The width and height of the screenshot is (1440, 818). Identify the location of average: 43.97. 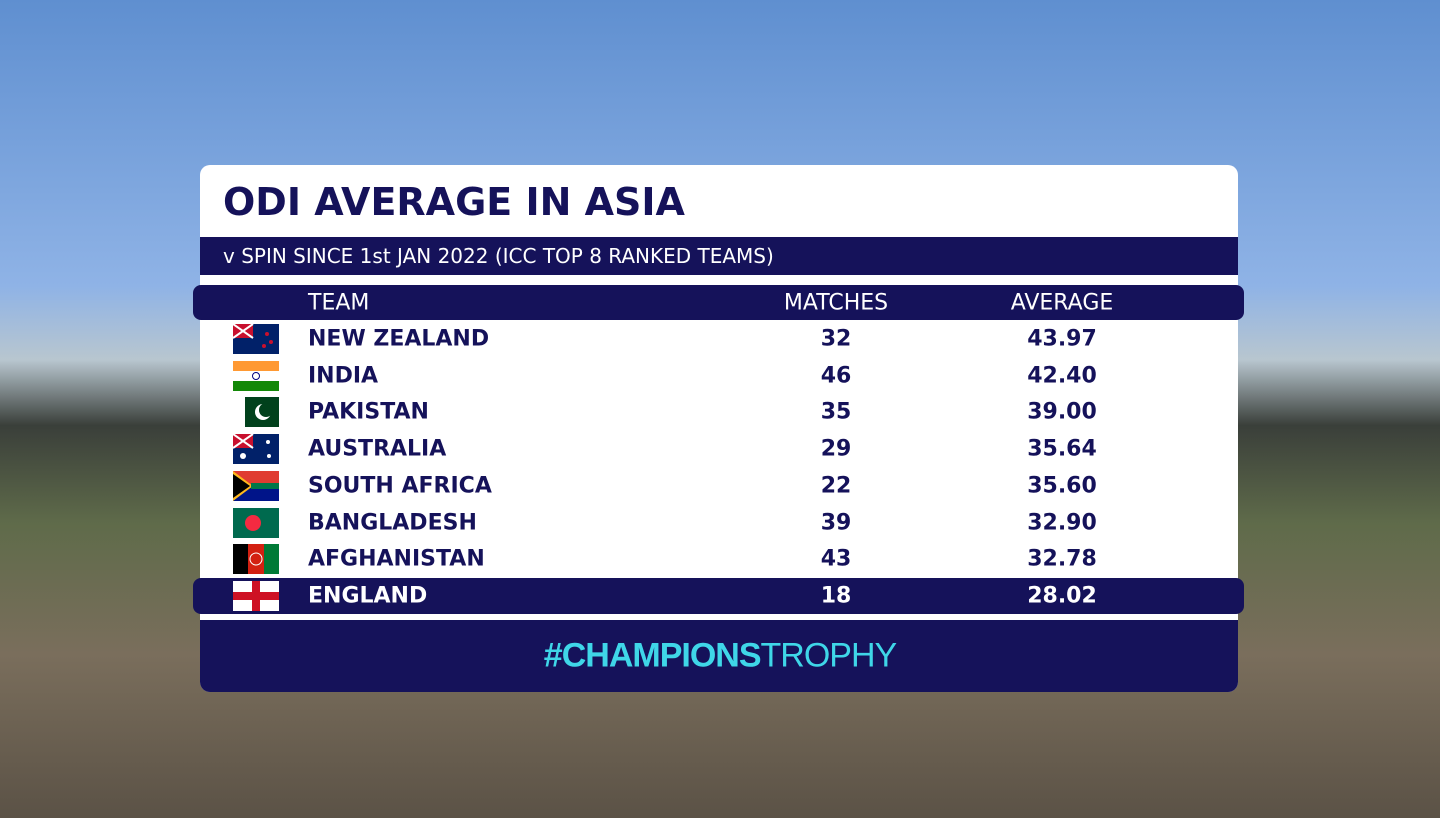
(1062, 339).